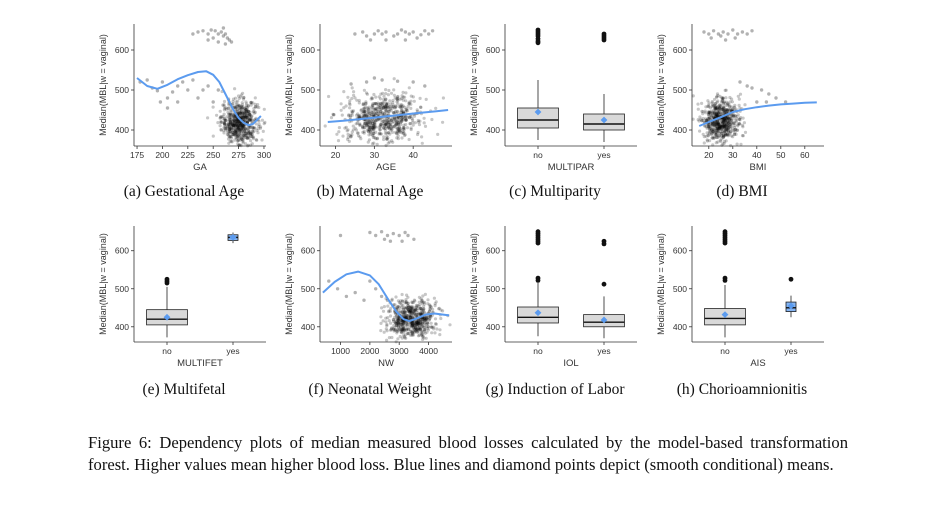  Describe the element at coordinates (122, 327) in the screenshot. I see `y-tick-label: 400` at that location.